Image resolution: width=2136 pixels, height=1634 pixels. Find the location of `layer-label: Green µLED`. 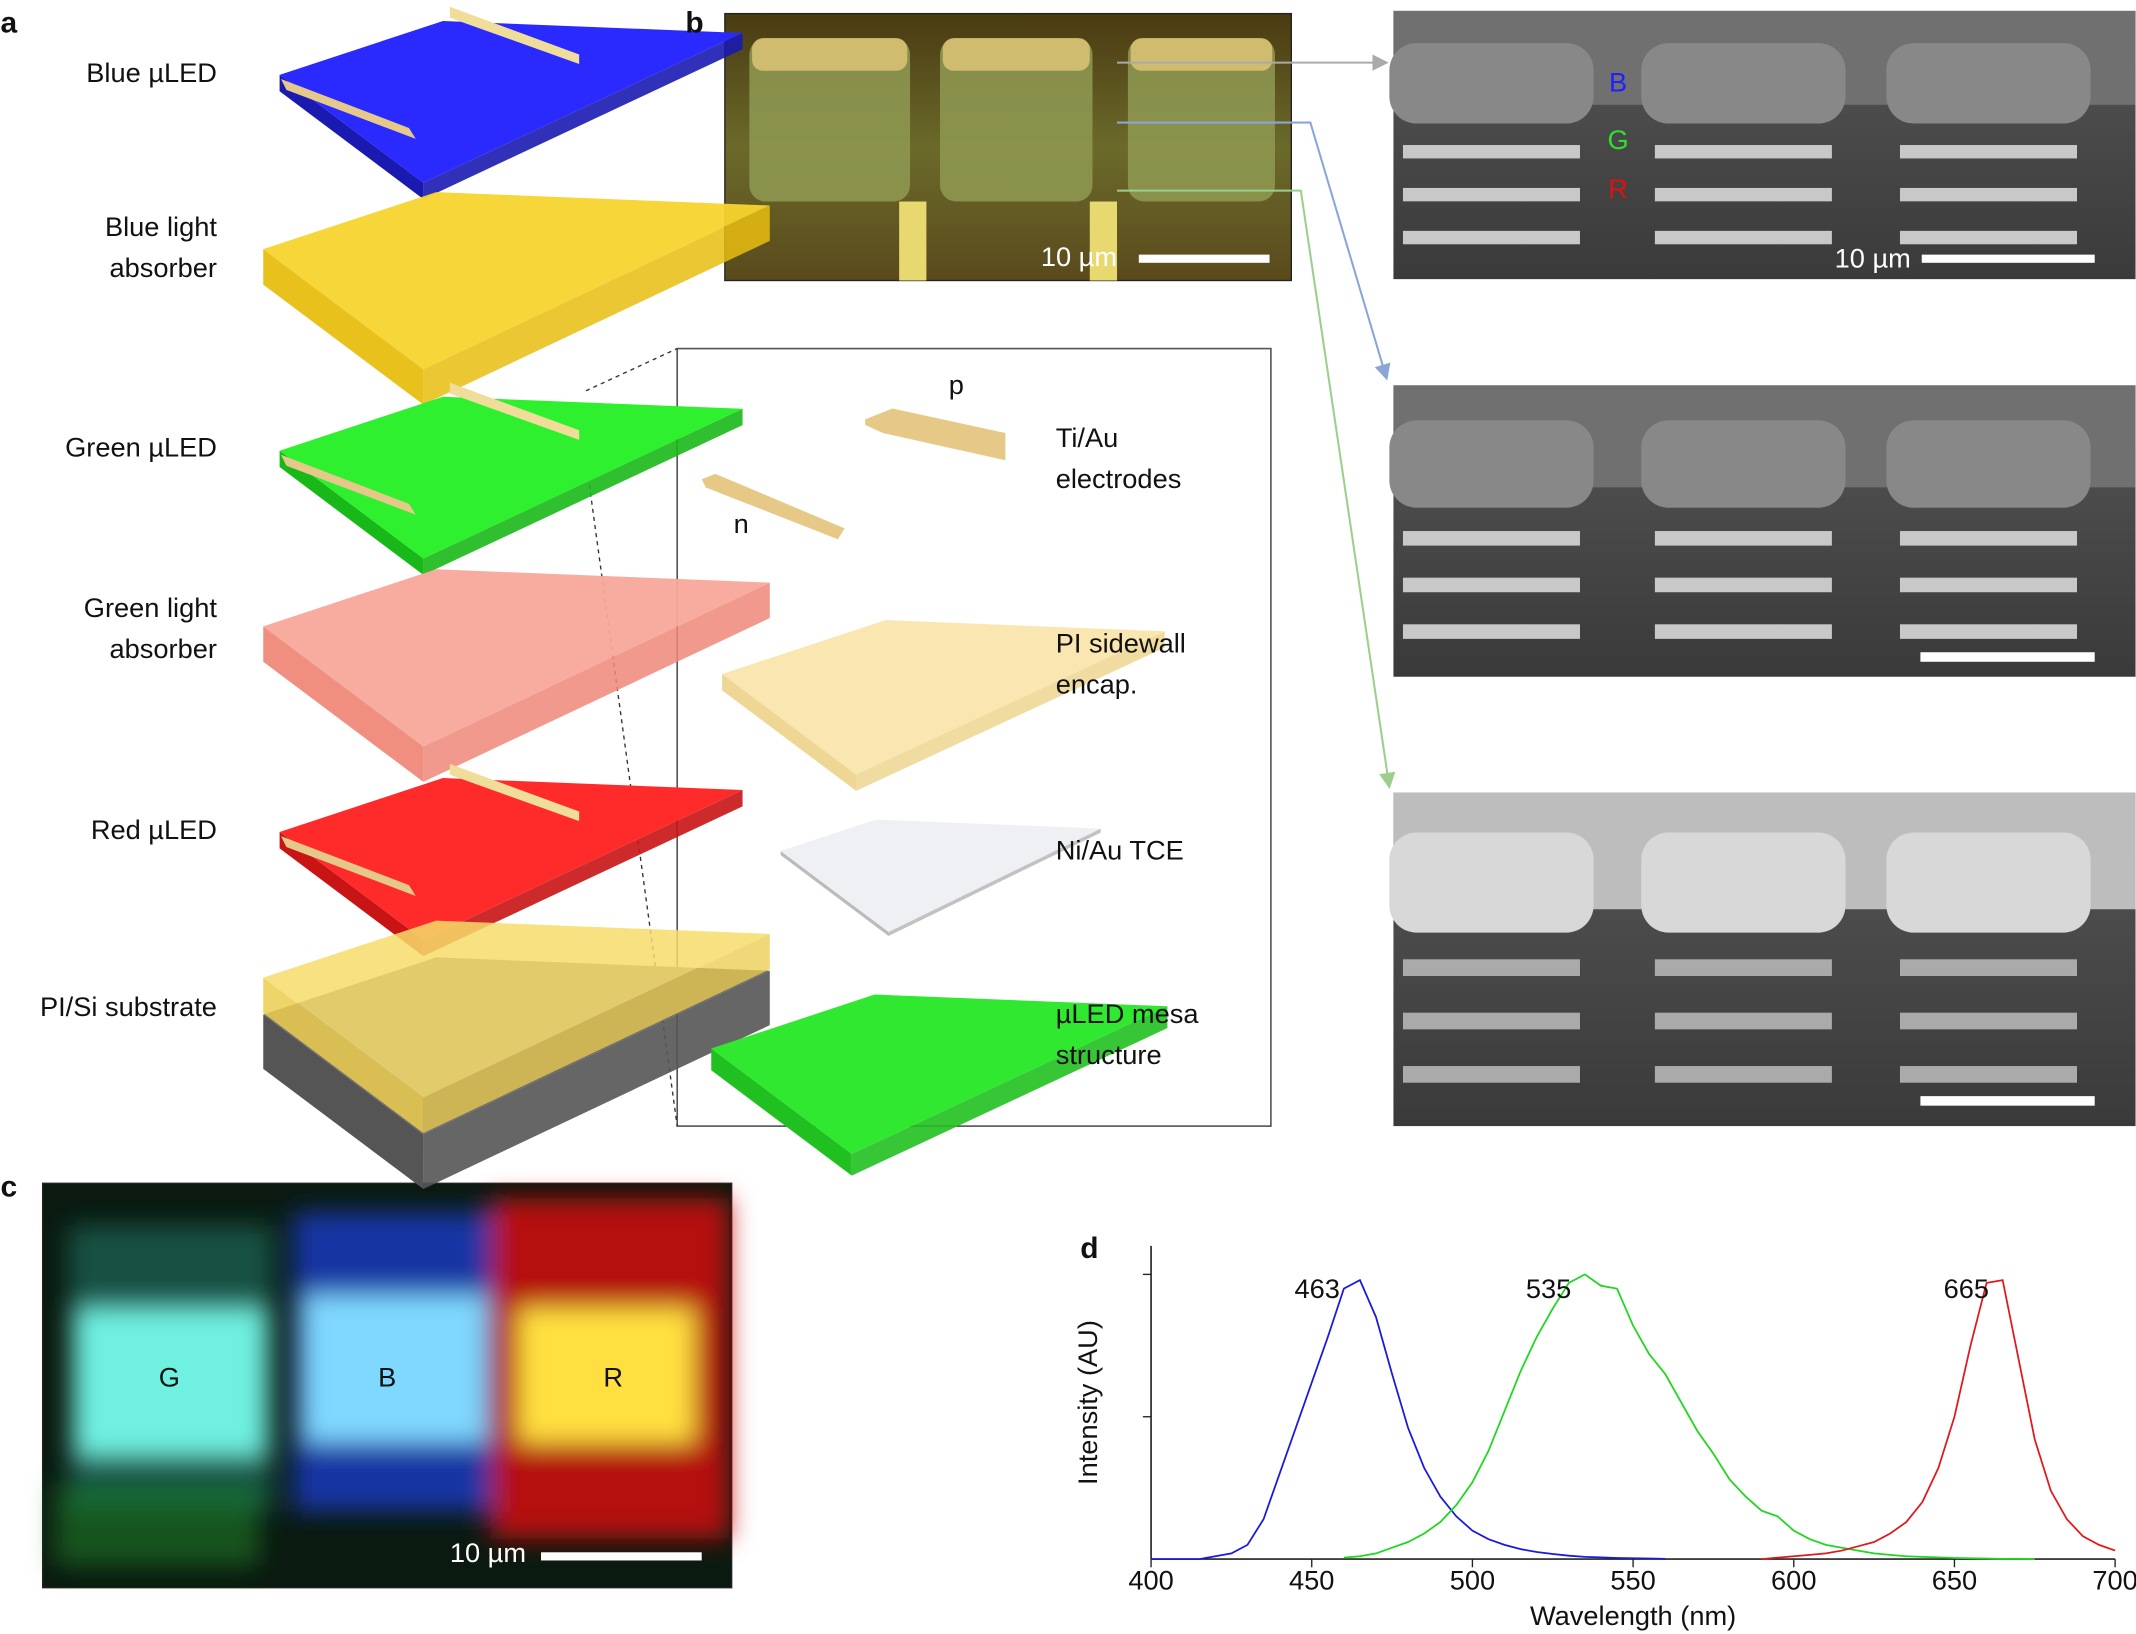

layer-label: Green µLED is located at coordinates (141, 447).